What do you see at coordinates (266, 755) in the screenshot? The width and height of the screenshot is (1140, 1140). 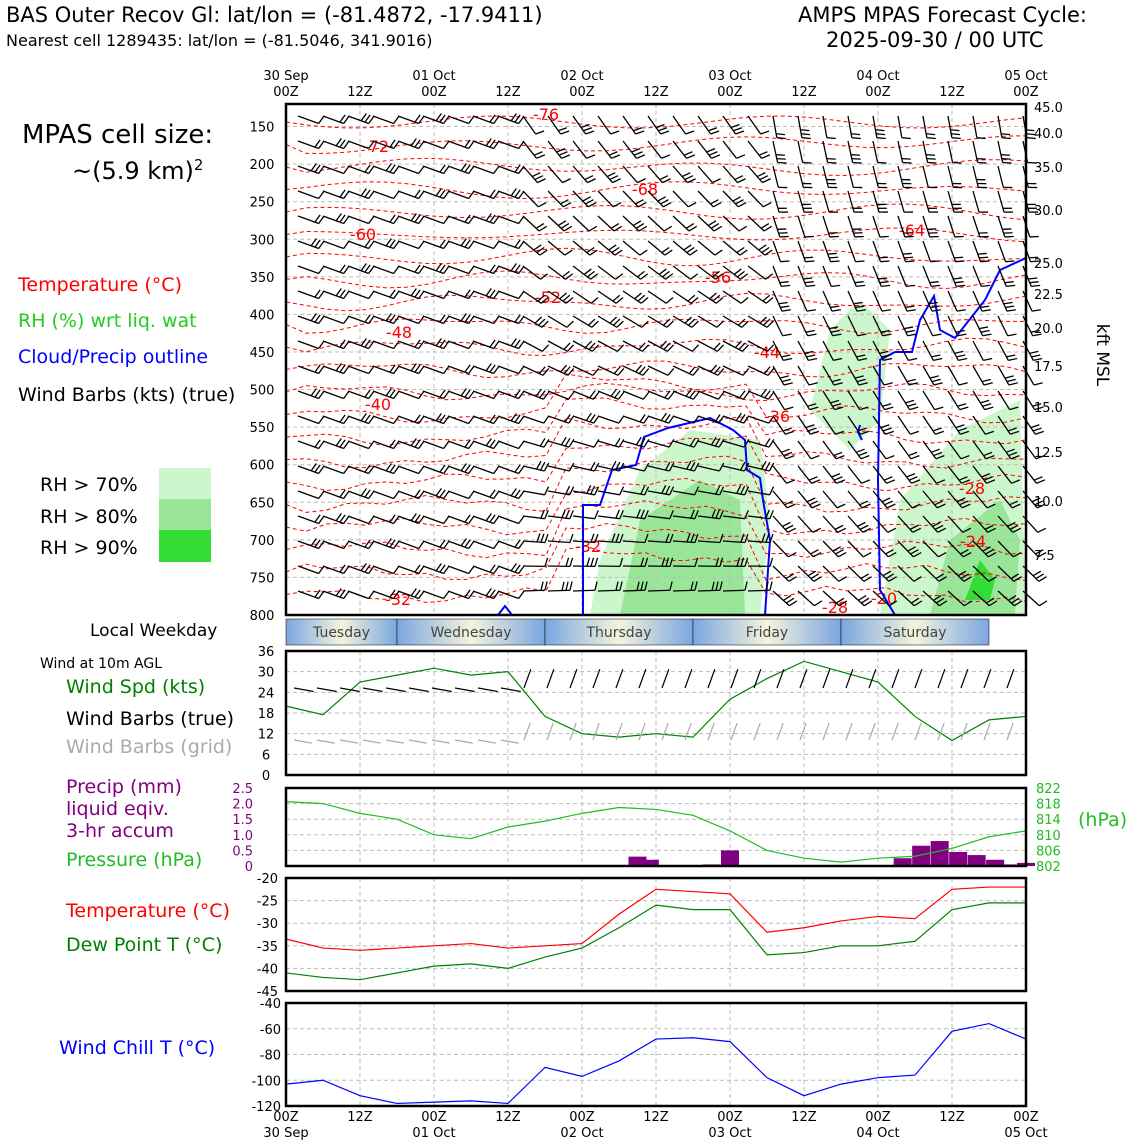 I see `wind-tick-label: 6` at bounding box center [266, 755].